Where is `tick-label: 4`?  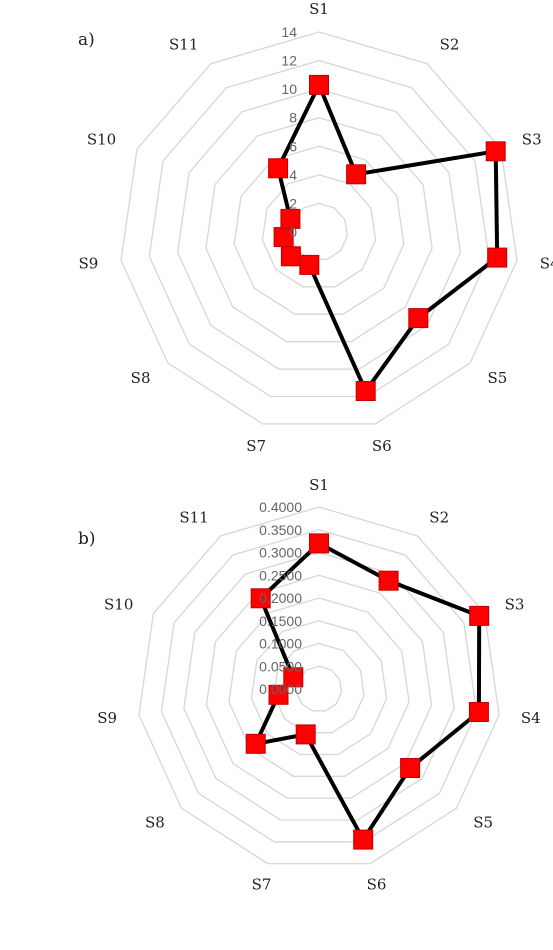
tick-label: 4 is located at coordinates (293, 175).